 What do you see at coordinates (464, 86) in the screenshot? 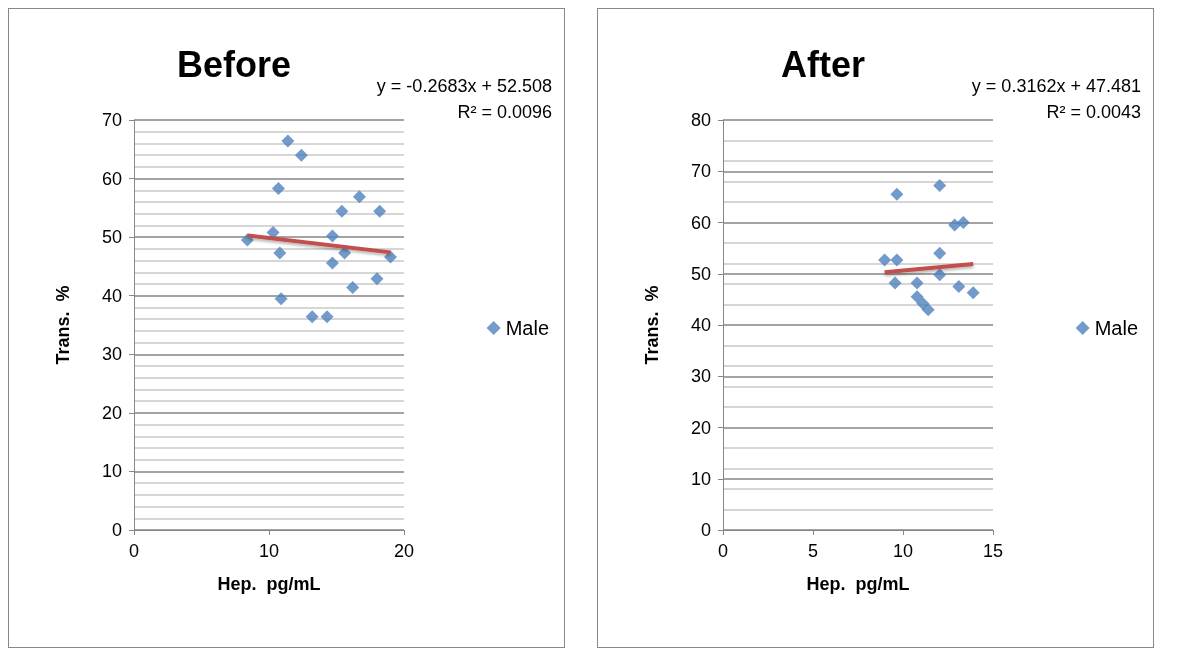
I see `text: y = -0.2683x + 52.508` at bounding box center [464, 86].